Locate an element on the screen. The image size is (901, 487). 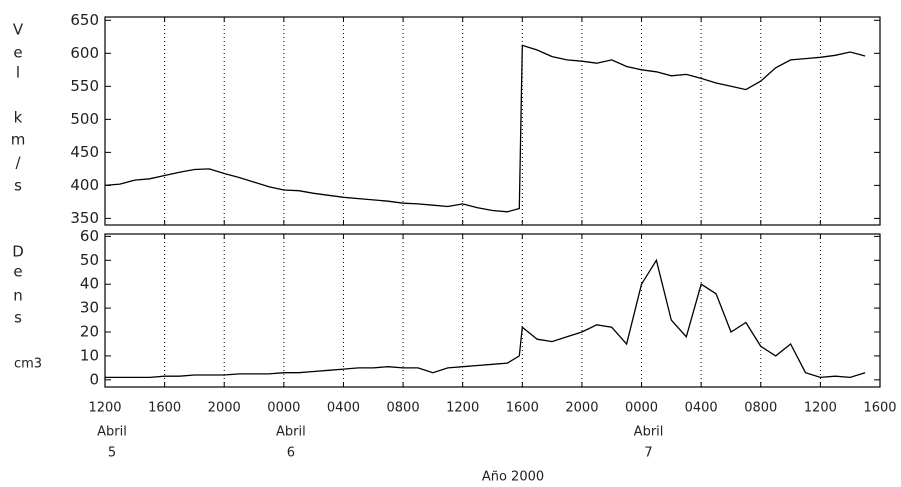
y-tick-label: 550 is located at coordinates (84, 86).